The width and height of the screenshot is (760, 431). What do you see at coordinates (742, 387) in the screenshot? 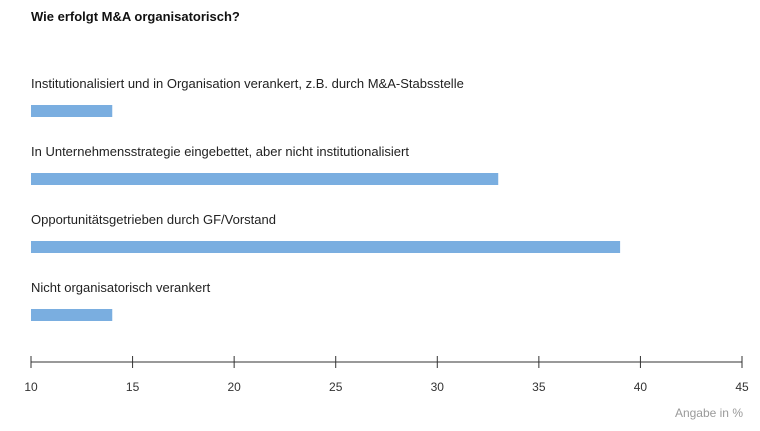
I see `x-tick-label: 45` at bounding box center [742, 387].